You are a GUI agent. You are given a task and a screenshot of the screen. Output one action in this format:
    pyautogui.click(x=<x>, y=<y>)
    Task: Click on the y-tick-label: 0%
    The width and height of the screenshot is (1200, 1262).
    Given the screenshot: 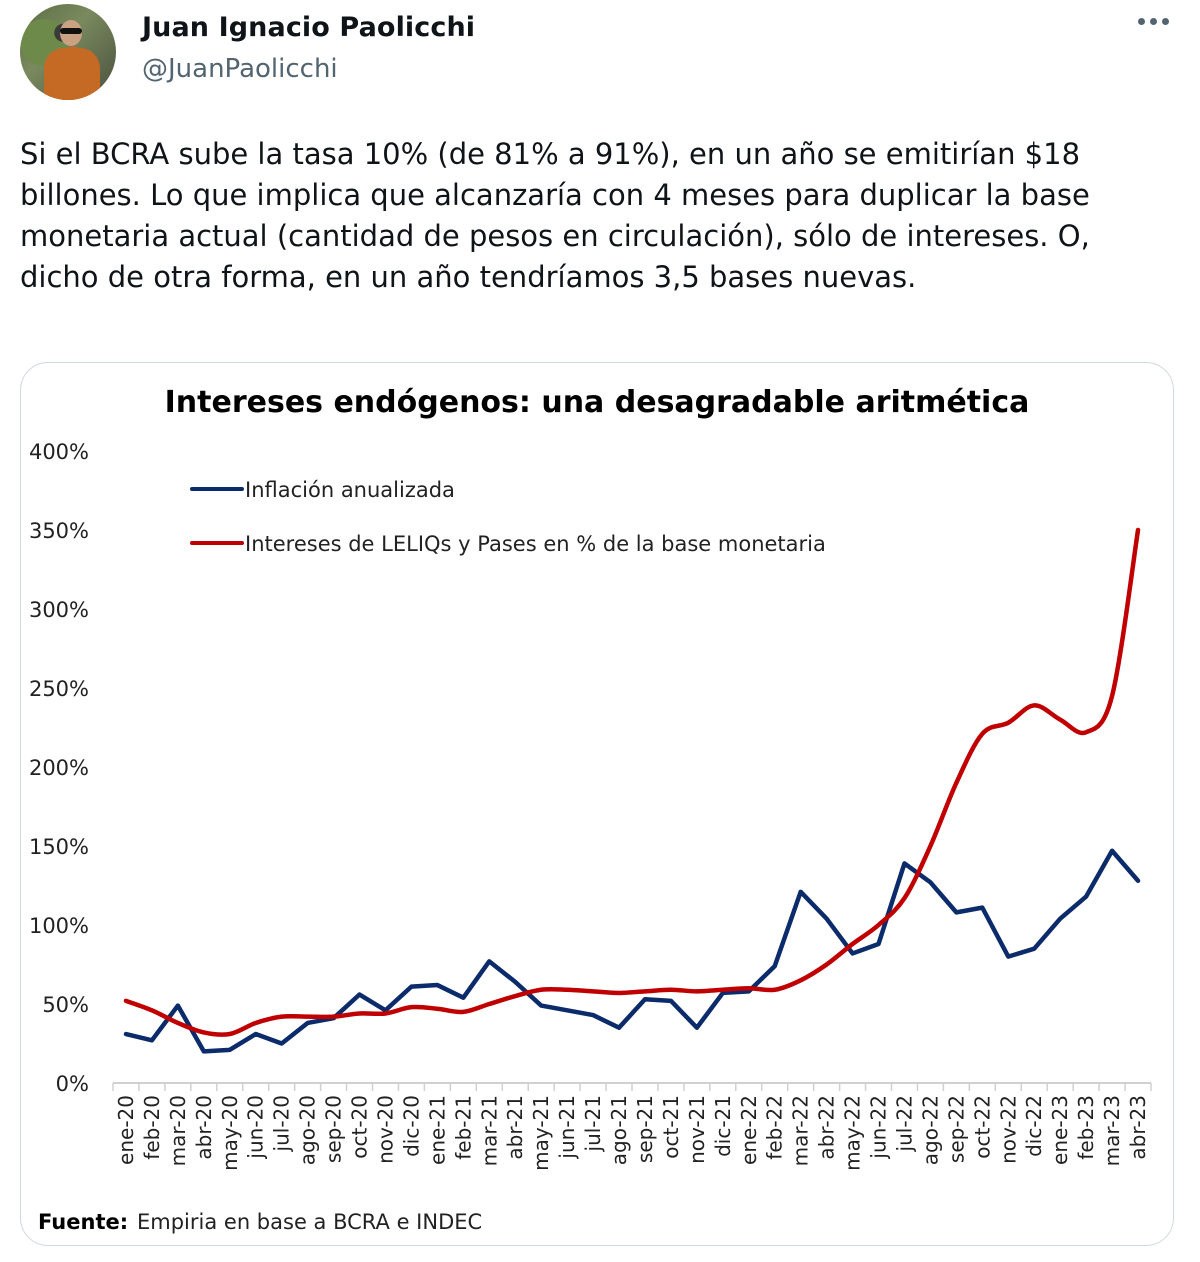 What is the action you would take?
    pyautogui.click(x=72, y=1084)
    